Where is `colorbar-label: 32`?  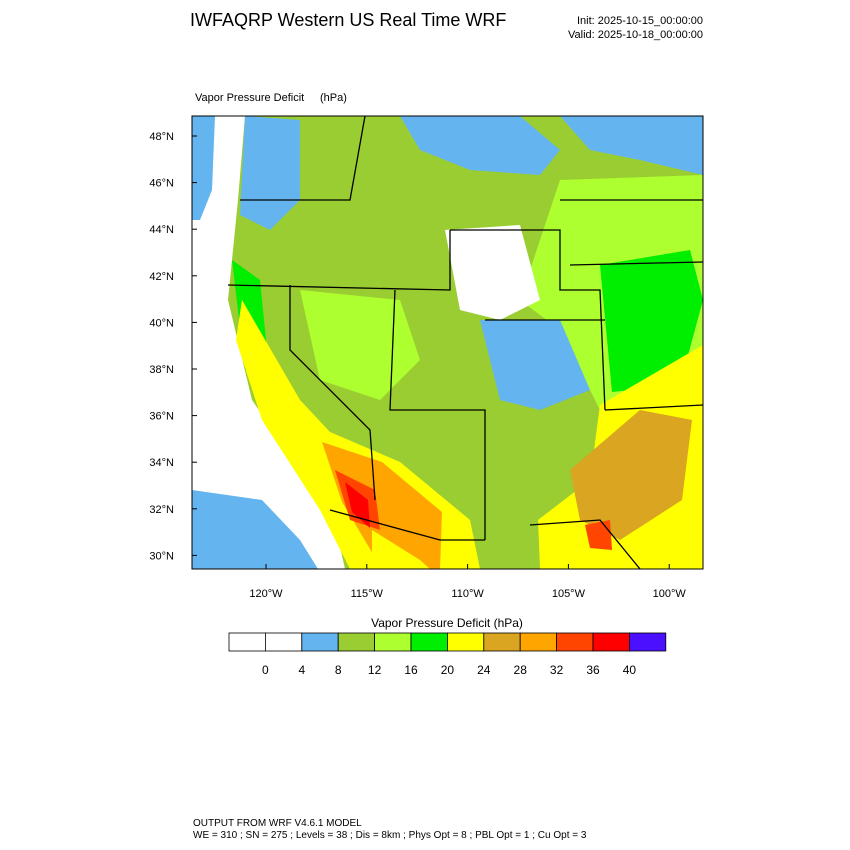
colorbar-label: 32 is located at coordinates (557, 670).